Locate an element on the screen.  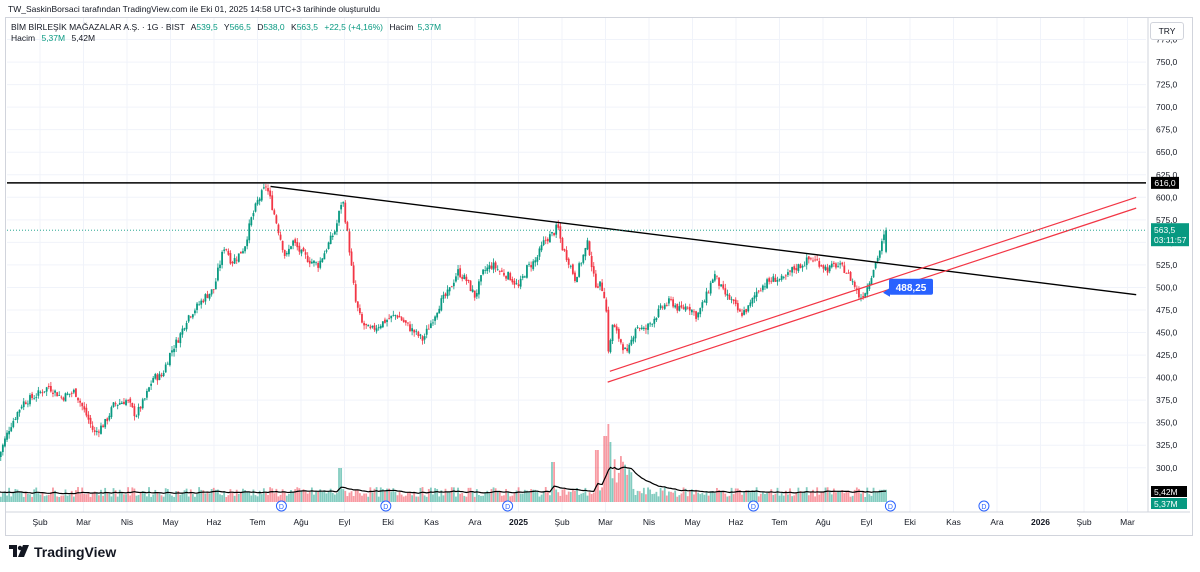
legend-volume-row: Hacim 5,37M 5,42M is located at coordinates (228, 38).